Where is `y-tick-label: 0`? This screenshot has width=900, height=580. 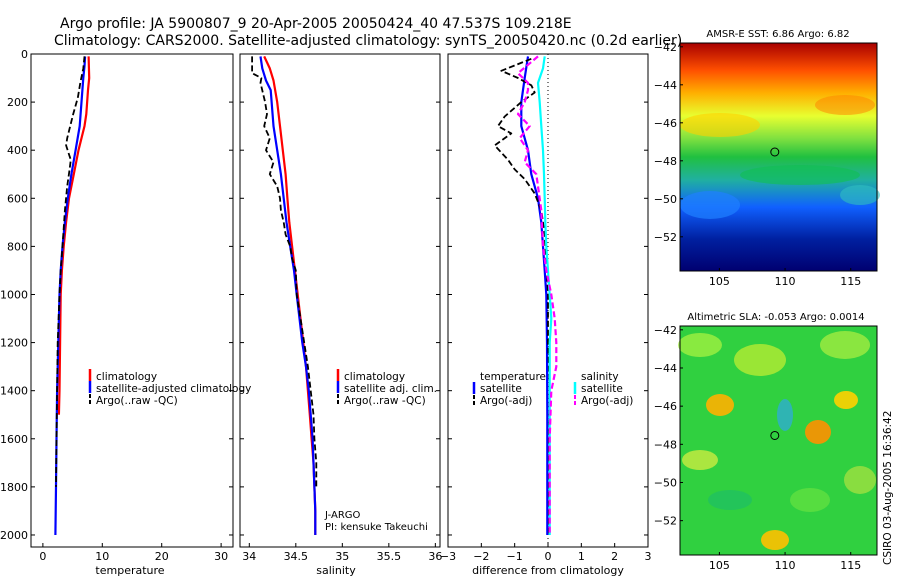 y-tick-label: 0 is located at coordinates (24, 54).